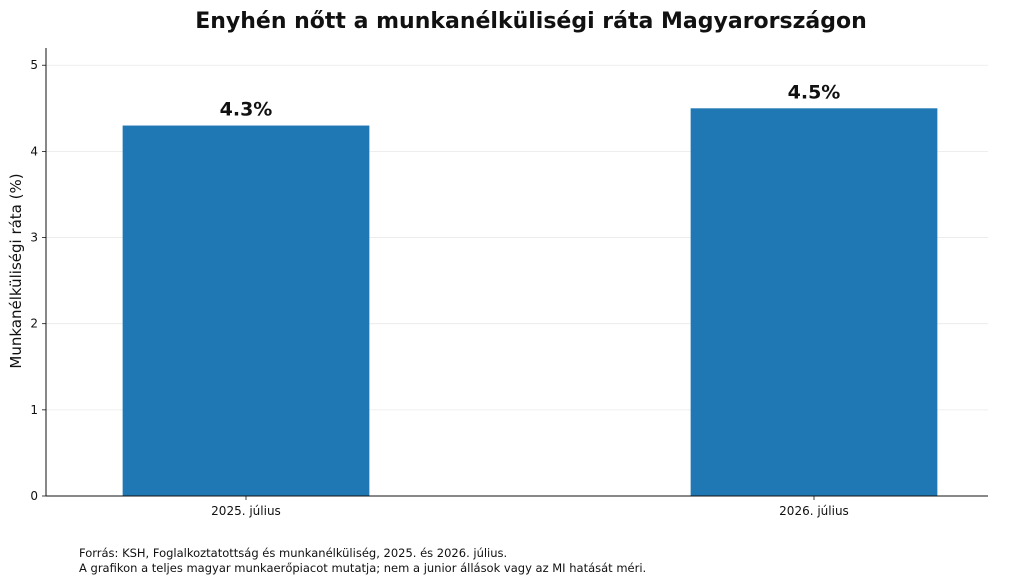  Describe the element at coordinates (814, 92) in the screenshot. I see `data-label: 4.5%` at that location.